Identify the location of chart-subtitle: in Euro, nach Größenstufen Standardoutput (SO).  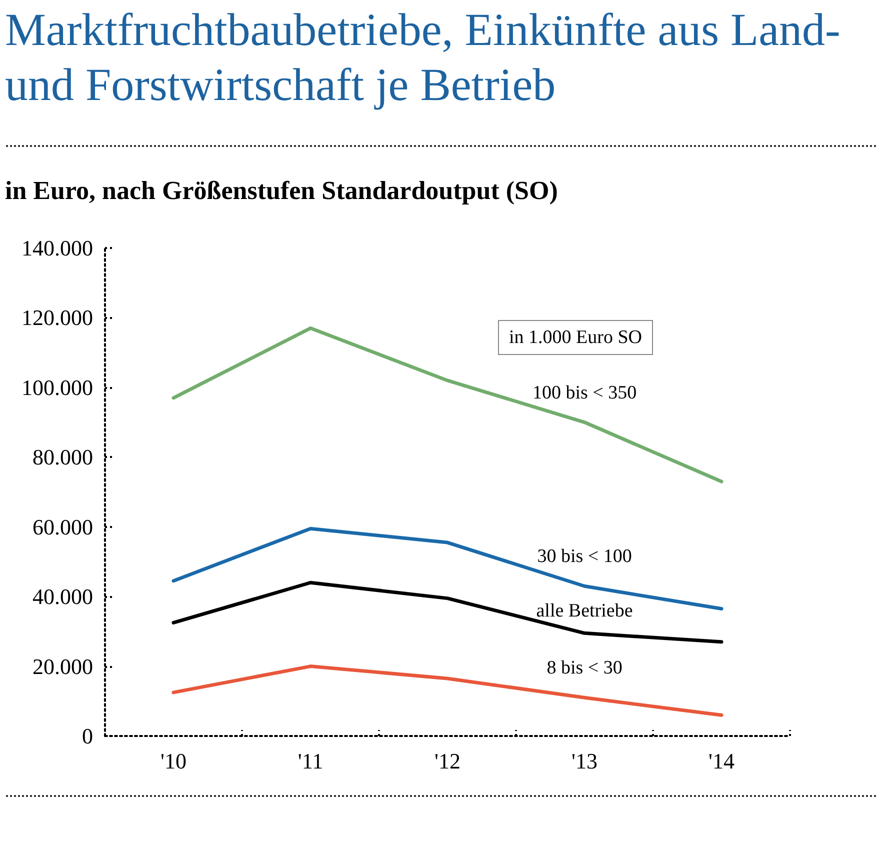
(281, 191).